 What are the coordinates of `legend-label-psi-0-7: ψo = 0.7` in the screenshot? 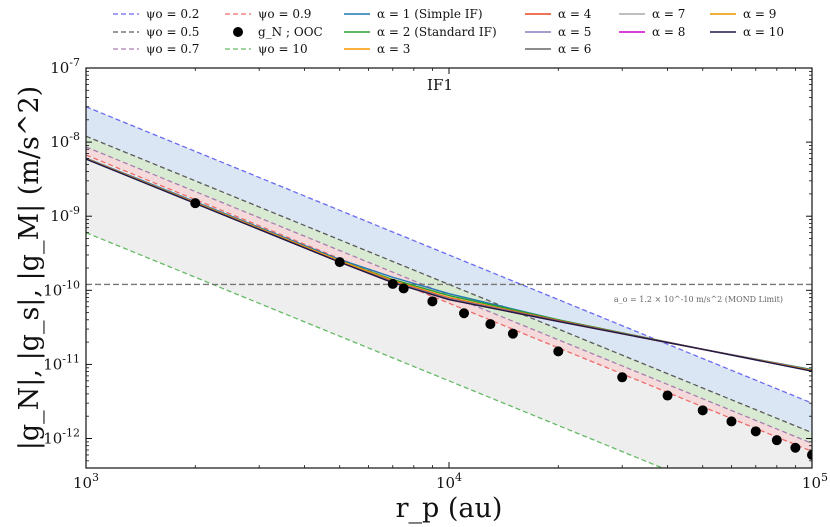 It's located at (172, 49).